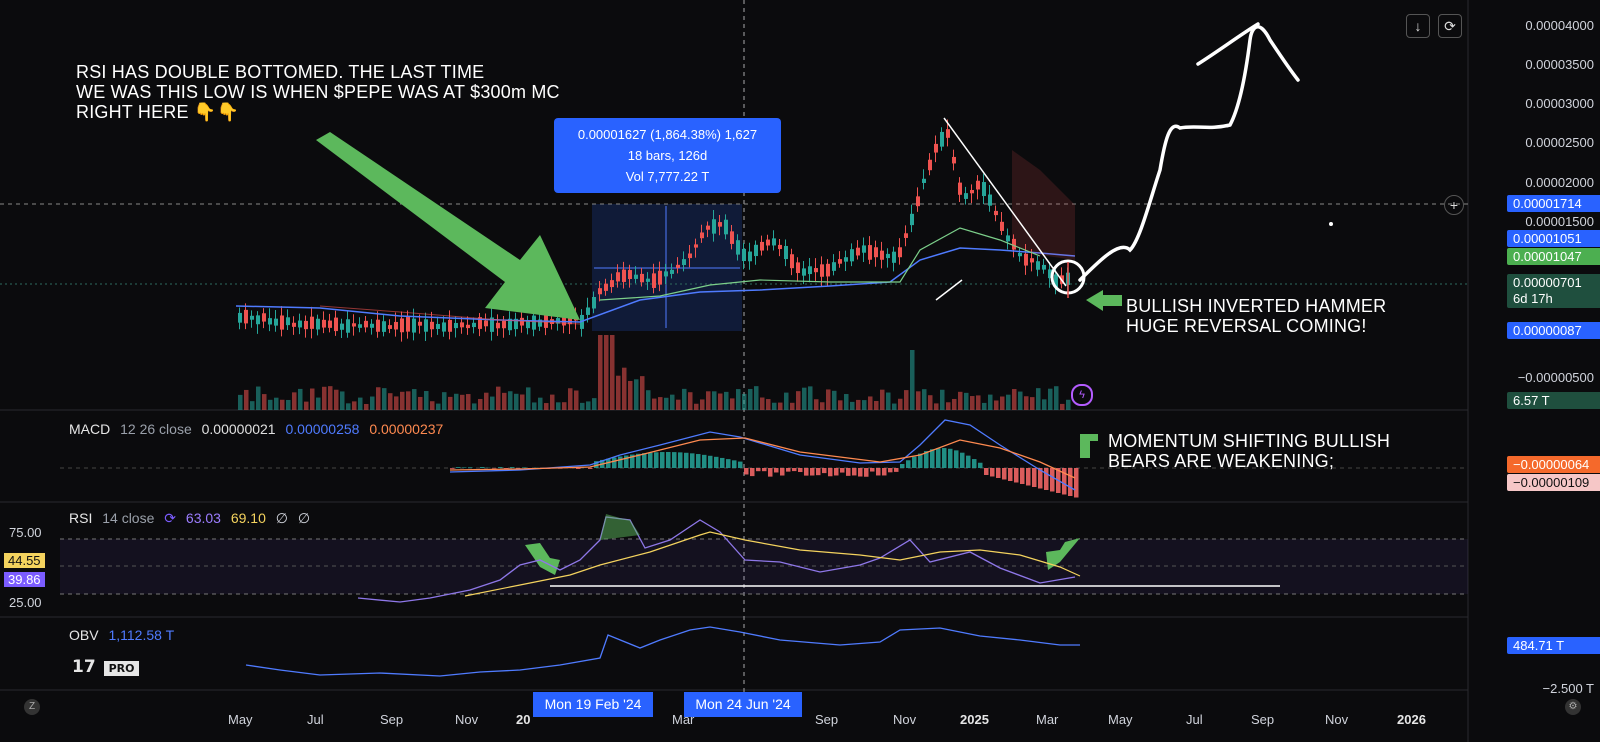 This screenshot has height=742, width=1600. What do you see at coordinates (25, 532) in the screenshot?
I see `rsi-level-label: 75.00` at bounding box center [25, 532].